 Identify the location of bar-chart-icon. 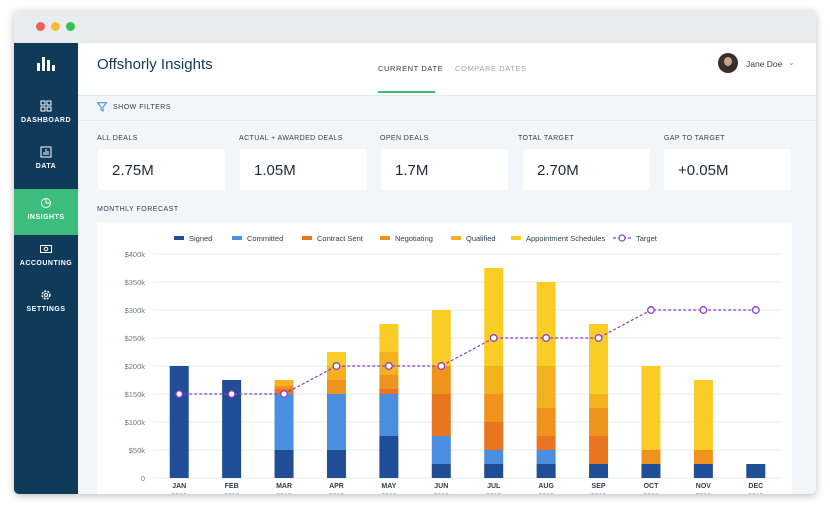
(46, 152).